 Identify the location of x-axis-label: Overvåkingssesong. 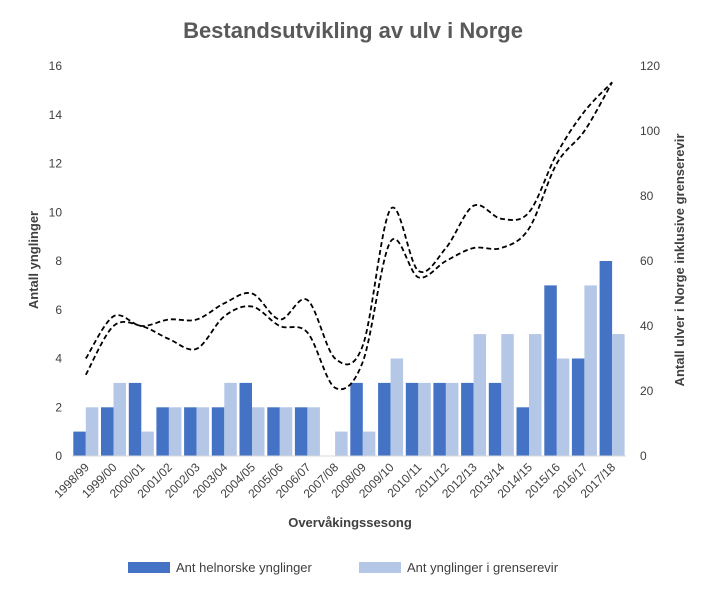
(350, 522).